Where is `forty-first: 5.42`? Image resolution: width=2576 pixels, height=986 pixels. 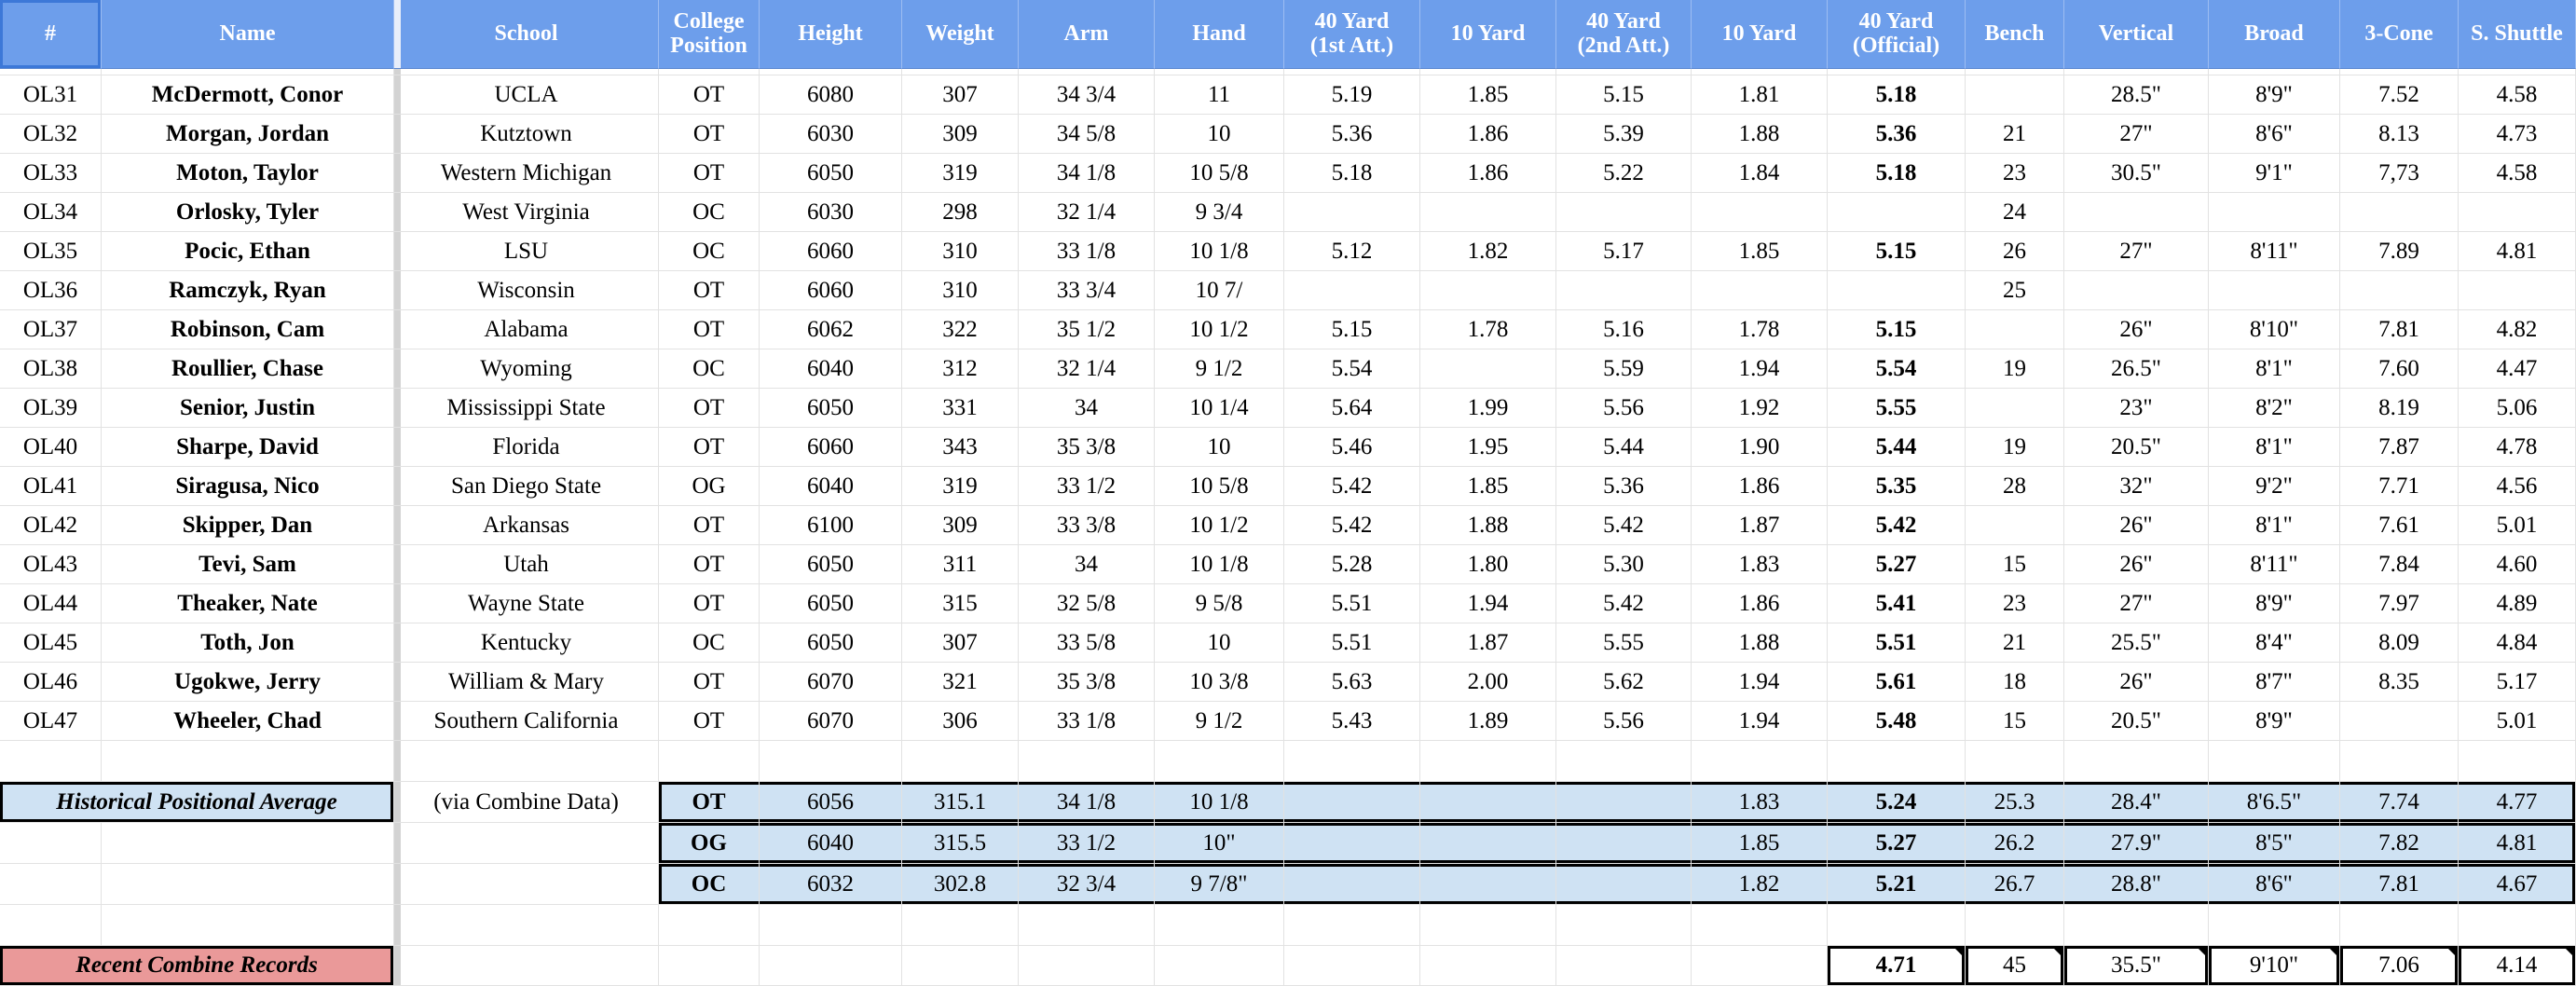
forty-first: 5.42 is located at coordinates (1352, 525).